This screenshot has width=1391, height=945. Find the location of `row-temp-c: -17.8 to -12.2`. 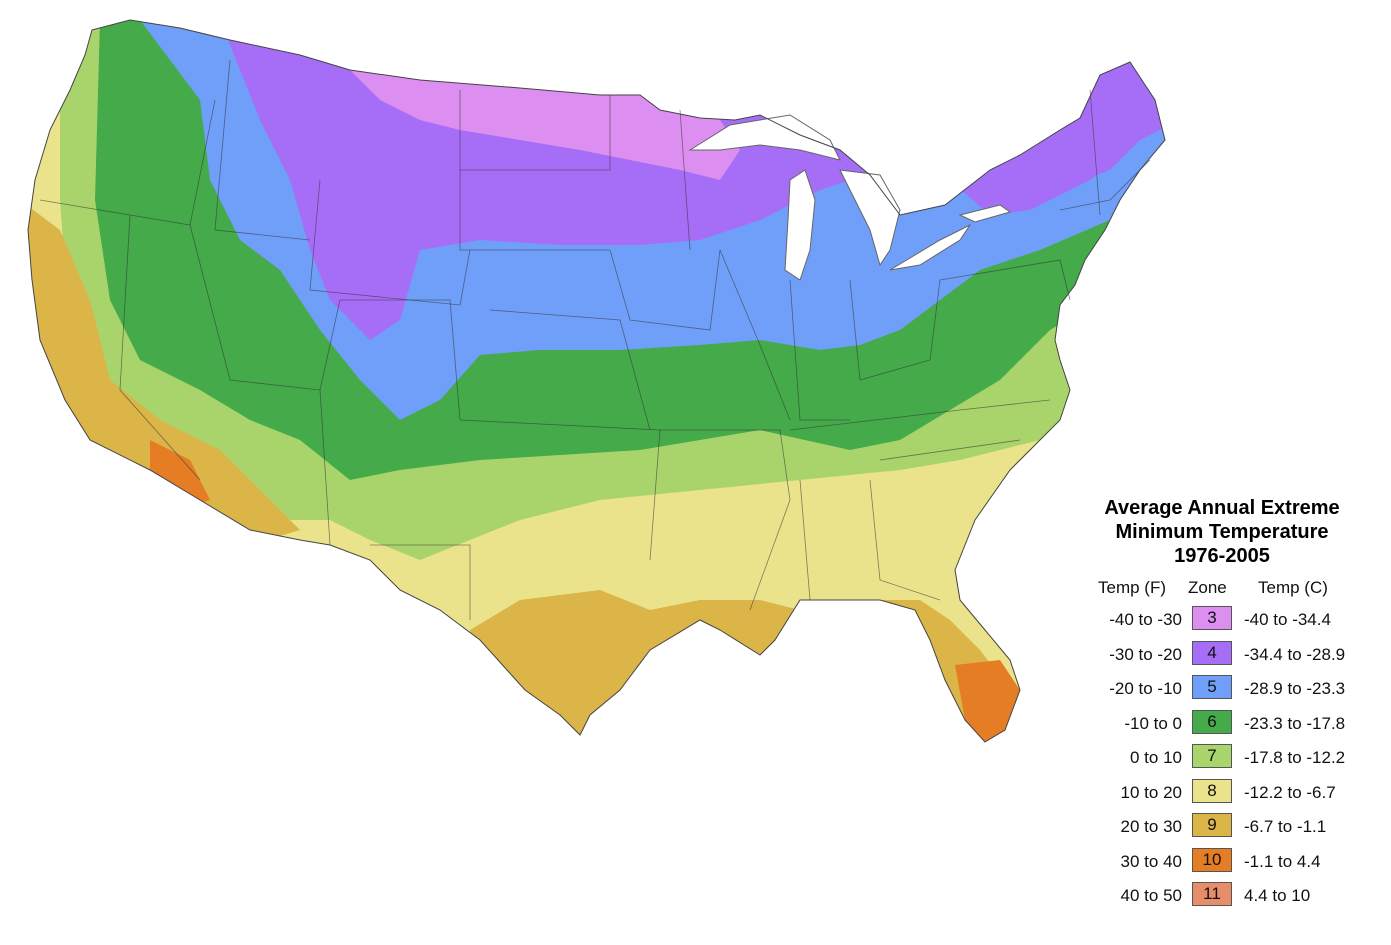

row-temp-c: -17.8 to -12.2 is located at coordinates (1295, 757).